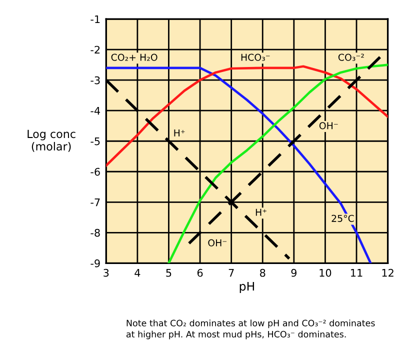 This screenshot has width=413, height=360. I want to click on y-tick-label: -9, so click(95, 263).